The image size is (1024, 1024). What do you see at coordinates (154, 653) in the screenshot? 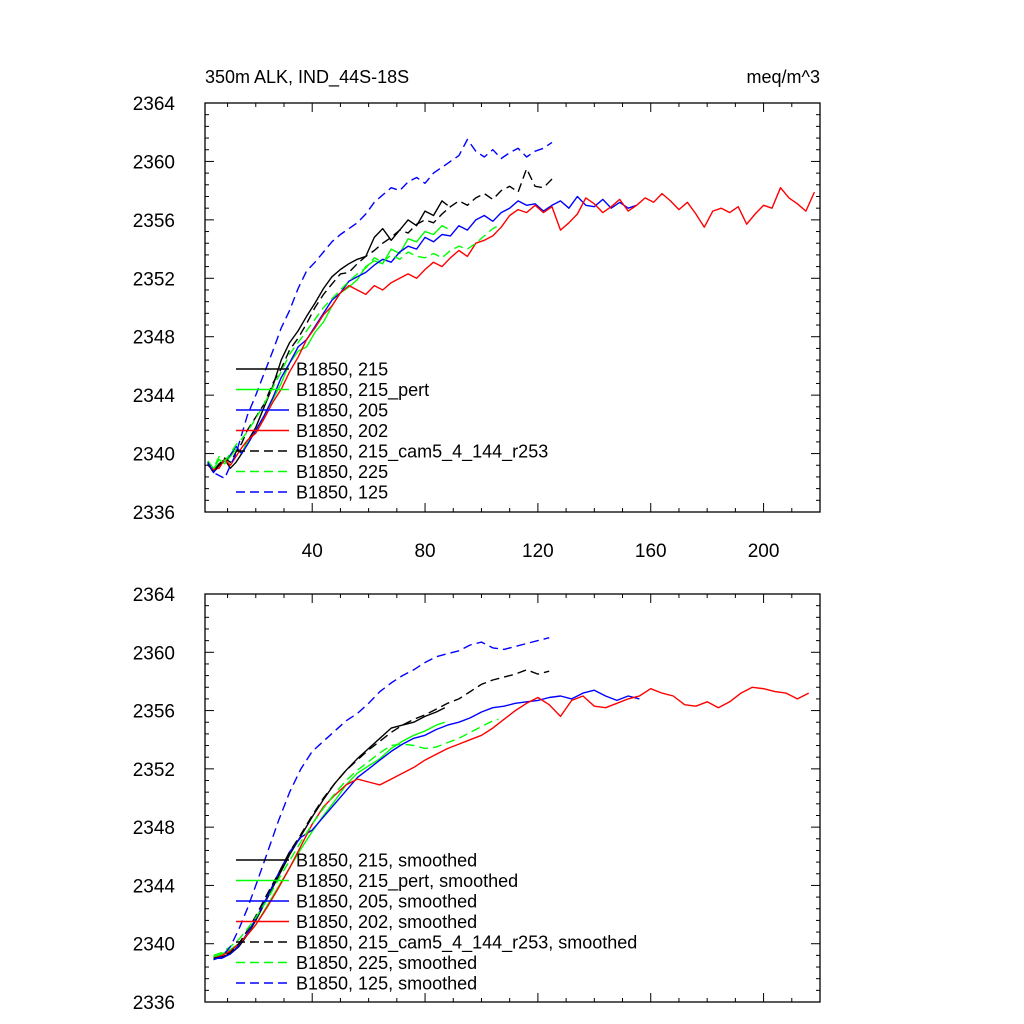
I see `bottom-y-tick-label: 2360` at bounding box center [154, 653].